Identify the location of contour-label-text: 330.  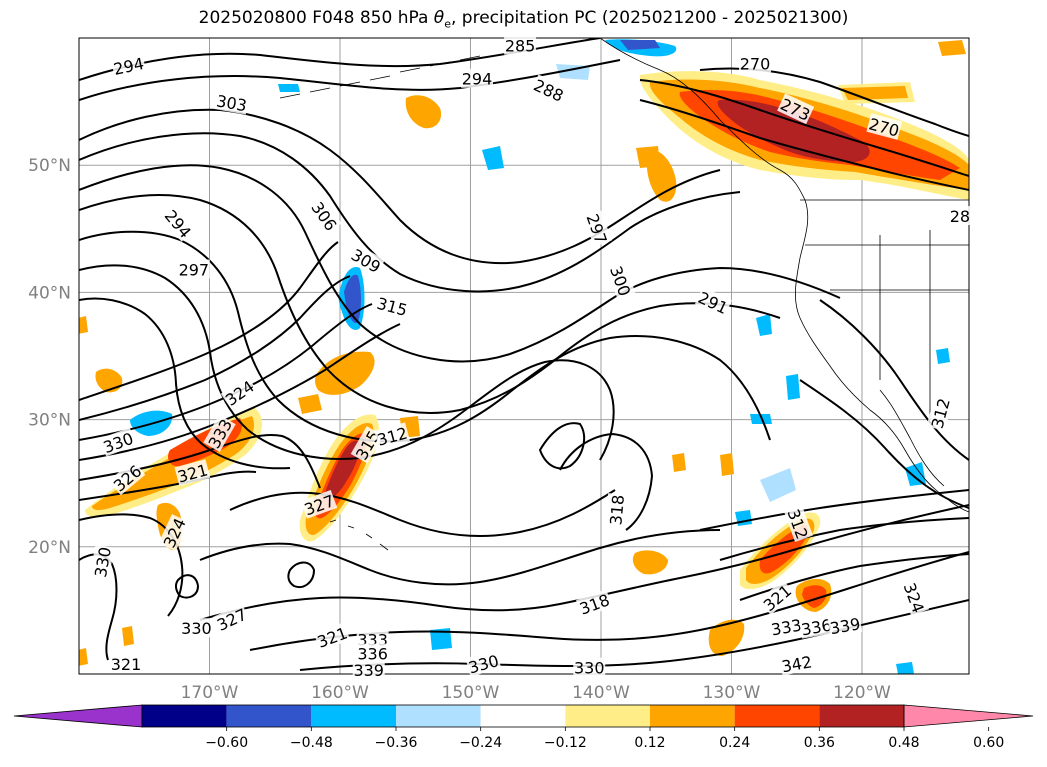
(196, 628).